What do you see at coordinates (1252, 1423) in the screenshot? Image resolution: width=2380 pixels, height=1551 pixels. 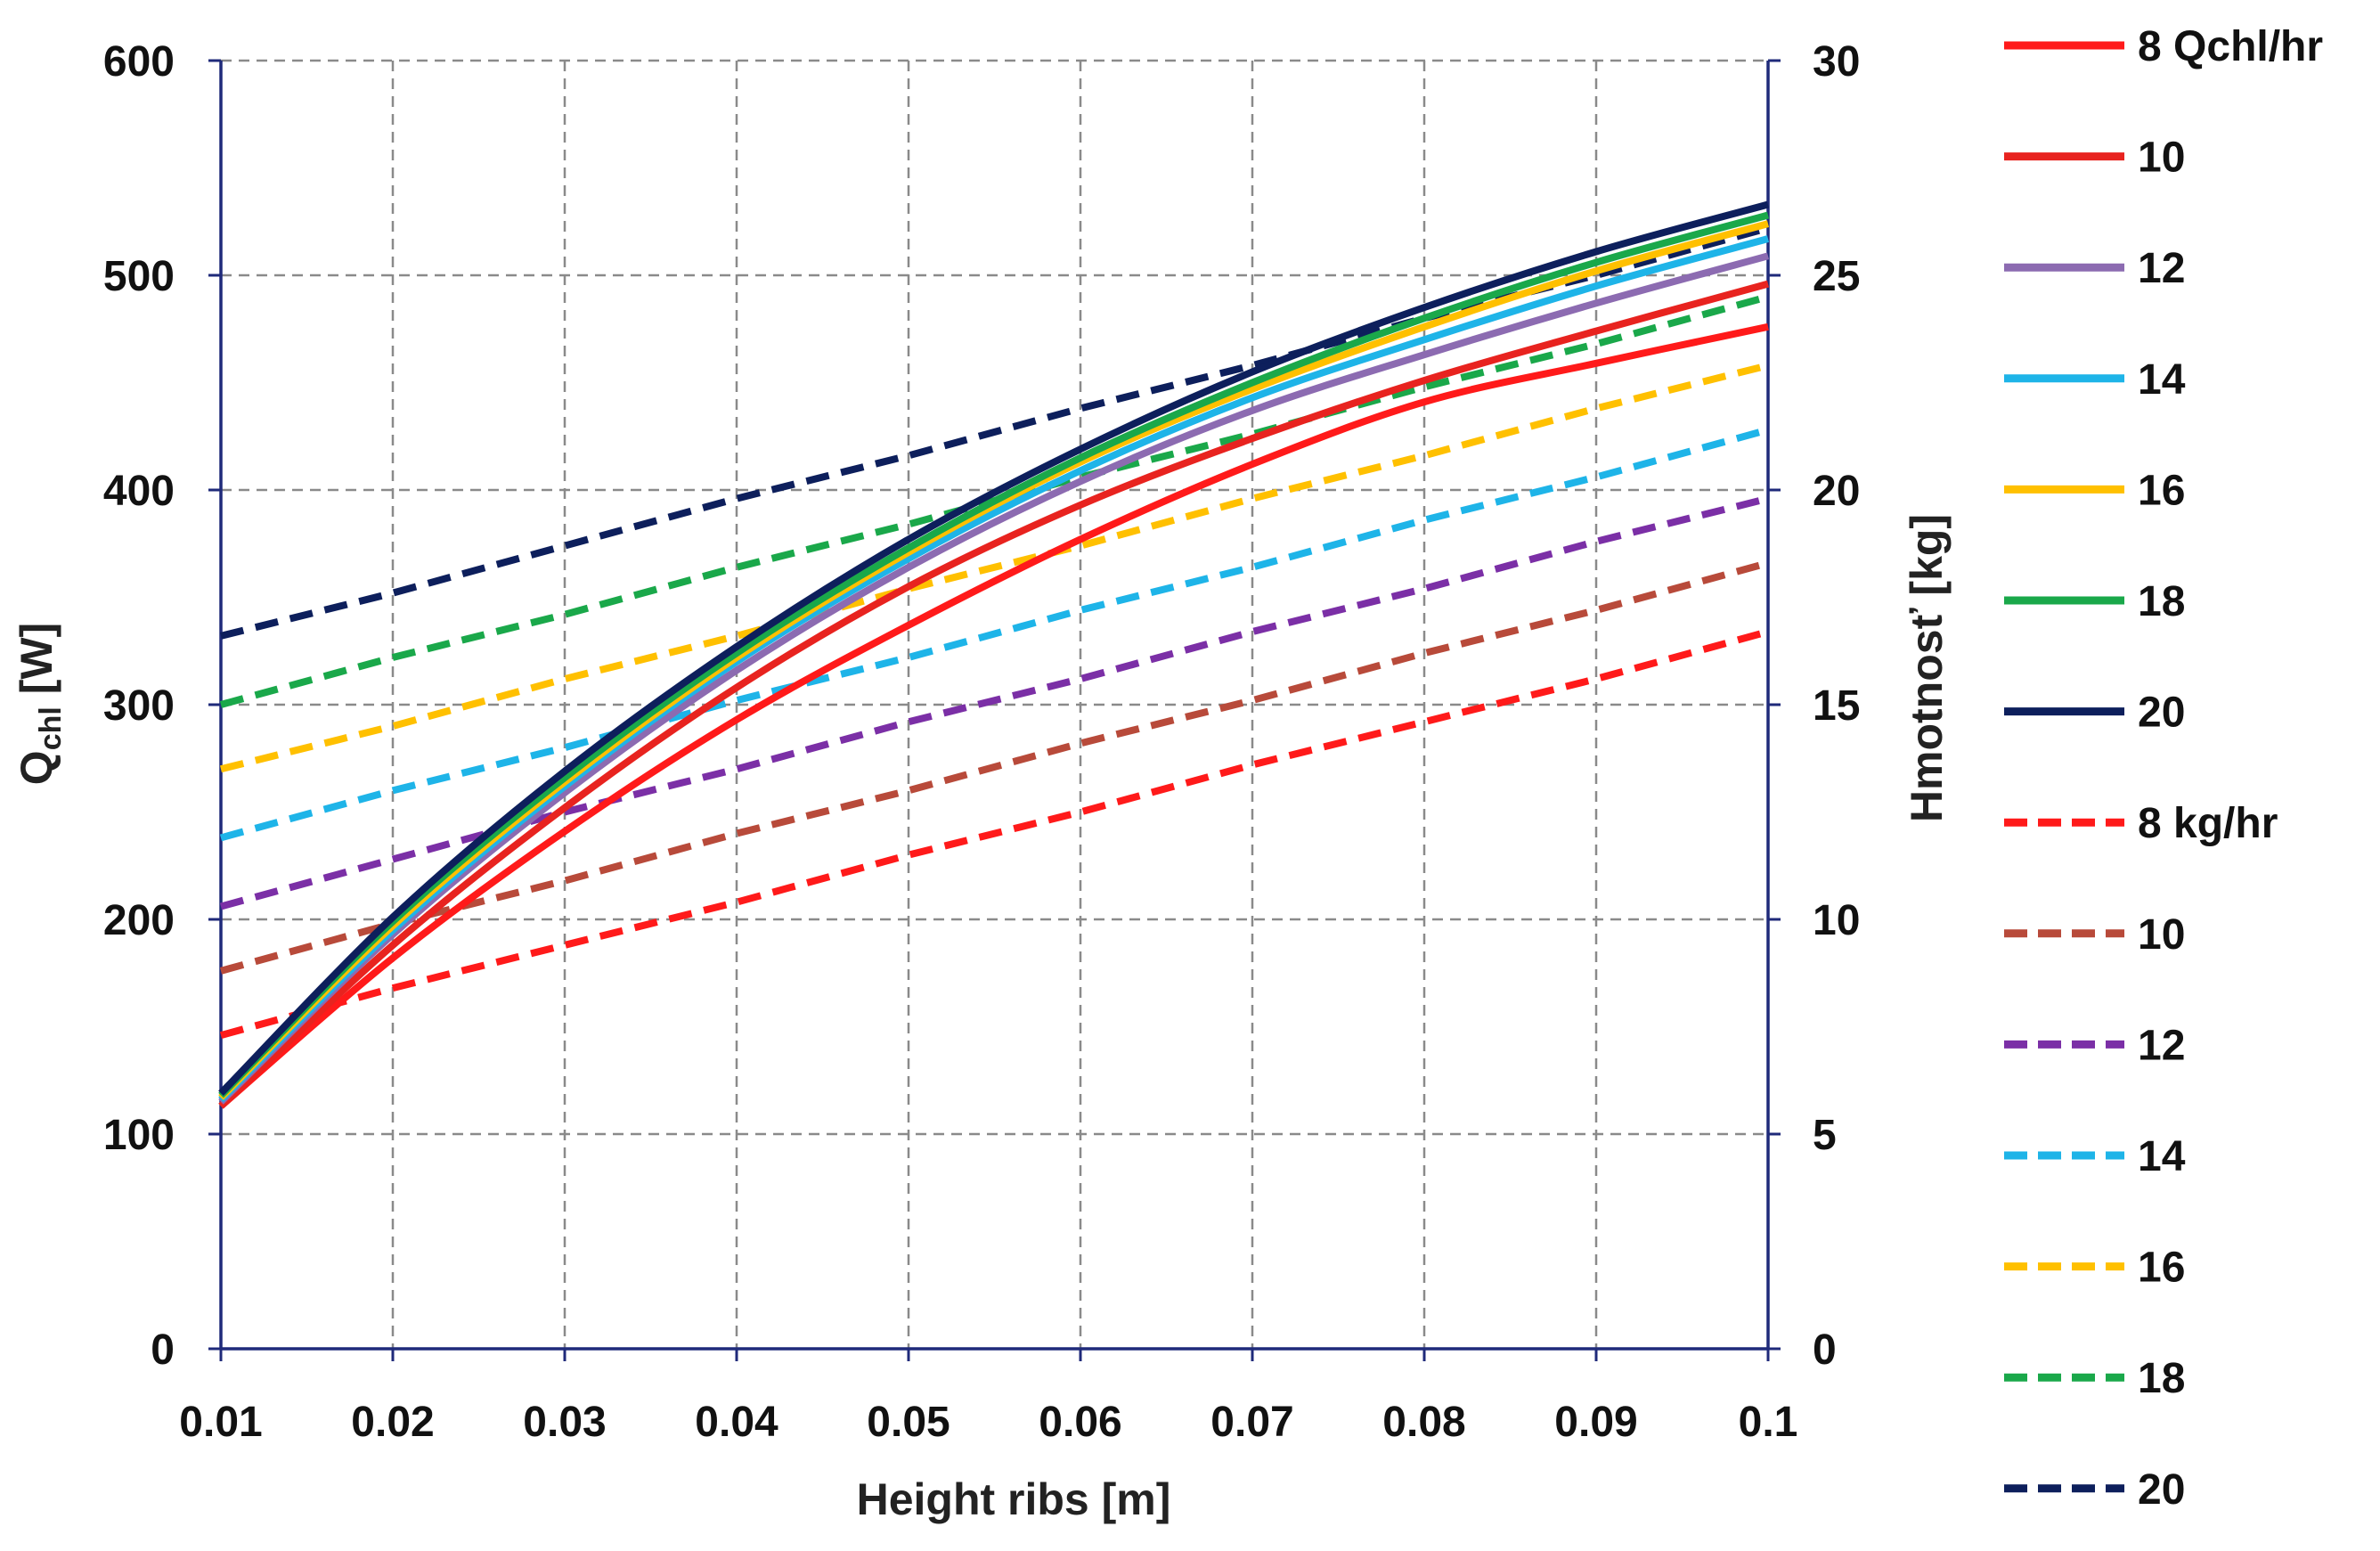 I see `x-tick-label: 0.07` at bounding box center [1252, 1423].